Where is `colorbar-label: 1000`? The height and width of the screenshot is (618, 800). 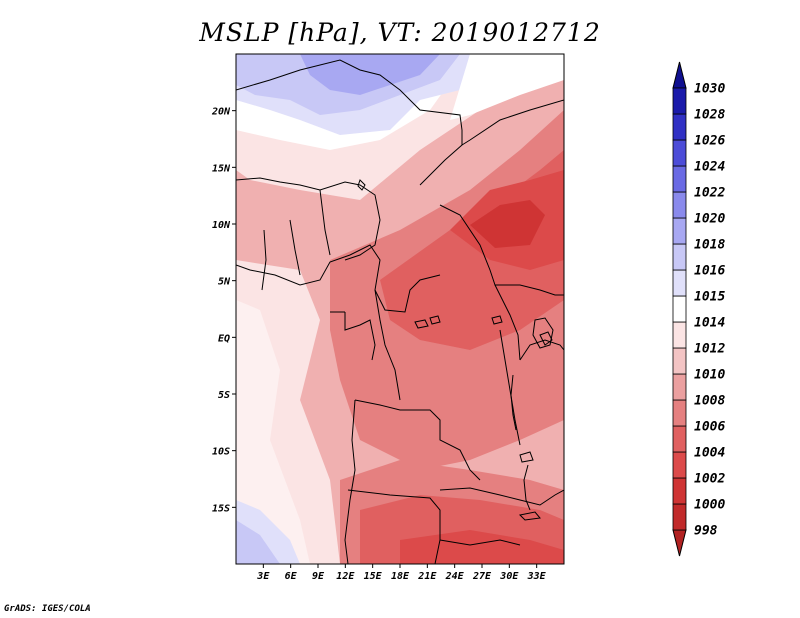 colorbar-label: 1000 is located at coordinates (709, 505).